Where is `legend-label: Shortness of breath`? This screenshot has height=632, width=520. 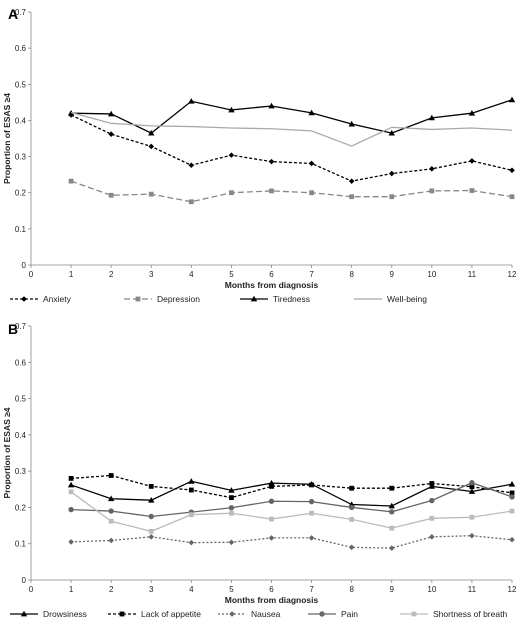
legend-label: Shortness of breath is located at coordinates (470, 614).